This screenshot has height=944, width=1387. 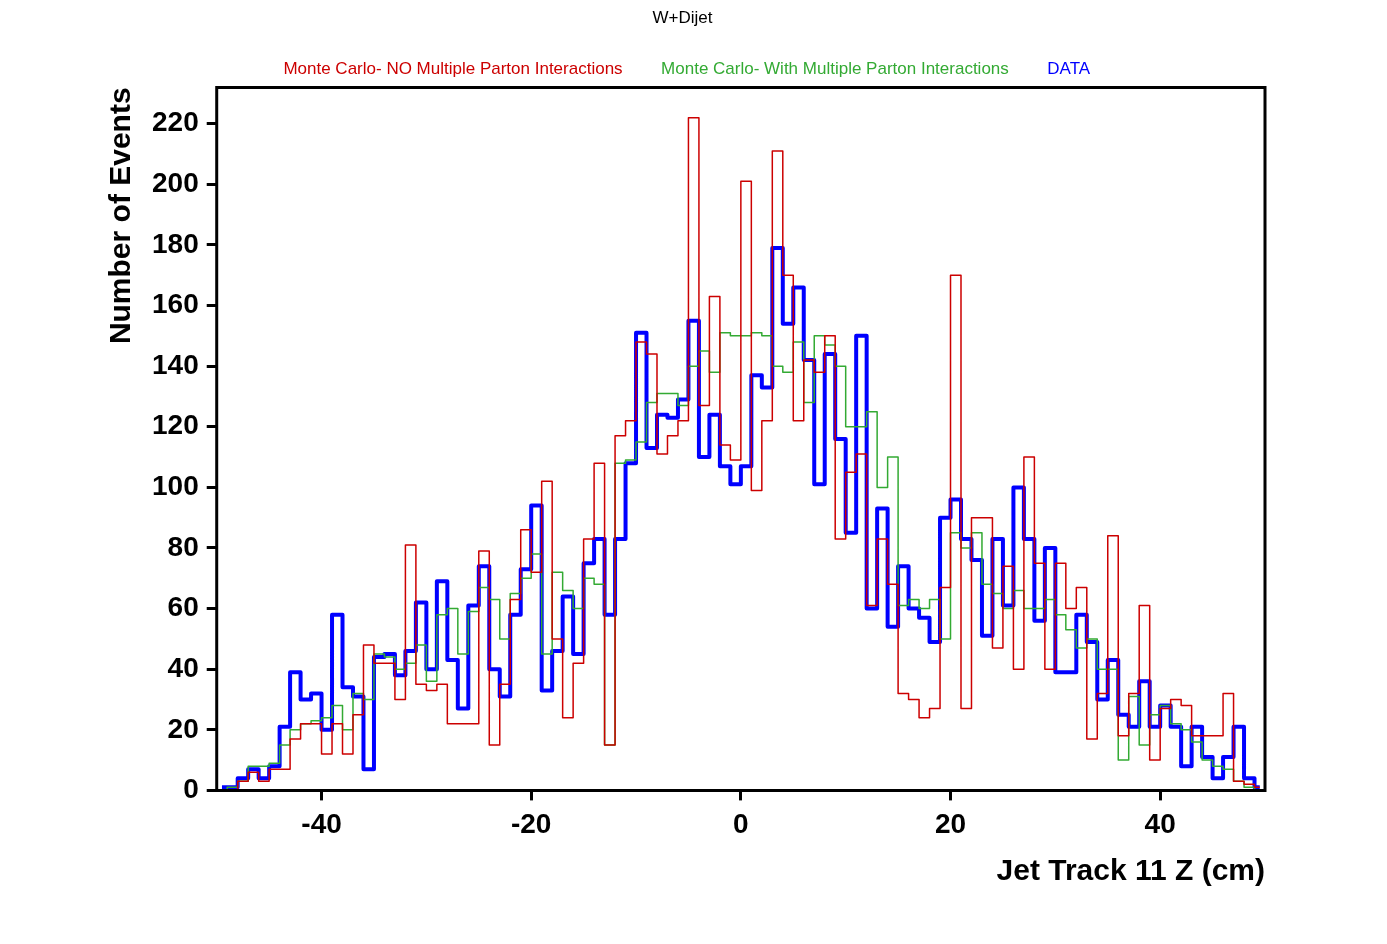 What do you see at coordinates (741, 823) in the screenshot?
I see `x-tick-label: 0` at bounding box center [741, 823].